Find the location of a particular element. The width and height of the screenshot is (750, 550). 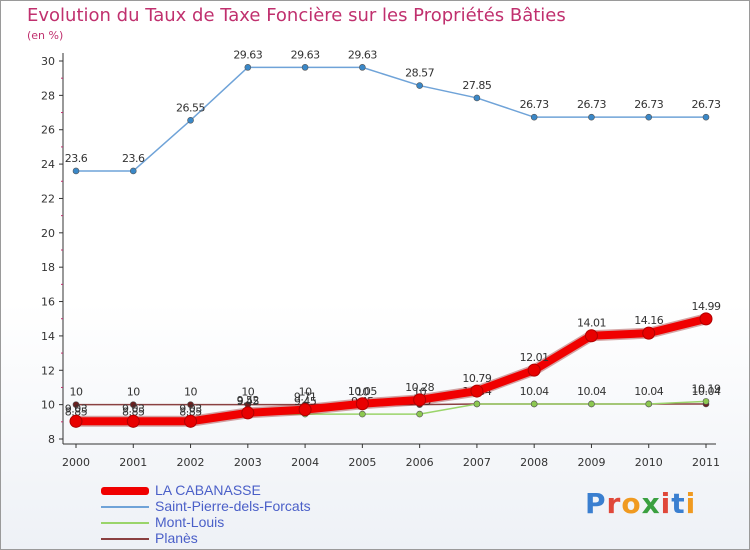

y-tick-label: 18 is located at coordinates (48, 267).